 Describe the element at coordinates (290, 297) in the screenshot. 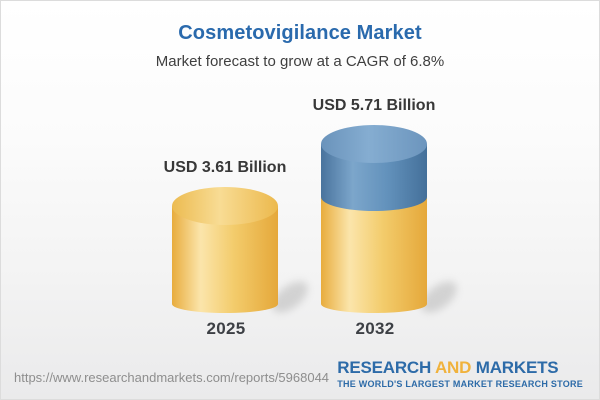

I see `bar-2025-shadow` at that location.